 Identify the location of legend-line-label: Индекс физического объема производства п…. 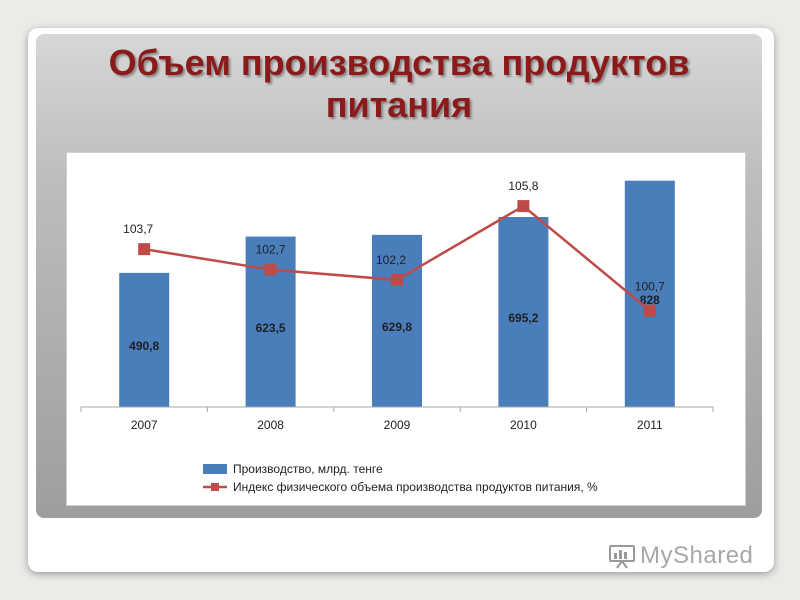
(415, 487).